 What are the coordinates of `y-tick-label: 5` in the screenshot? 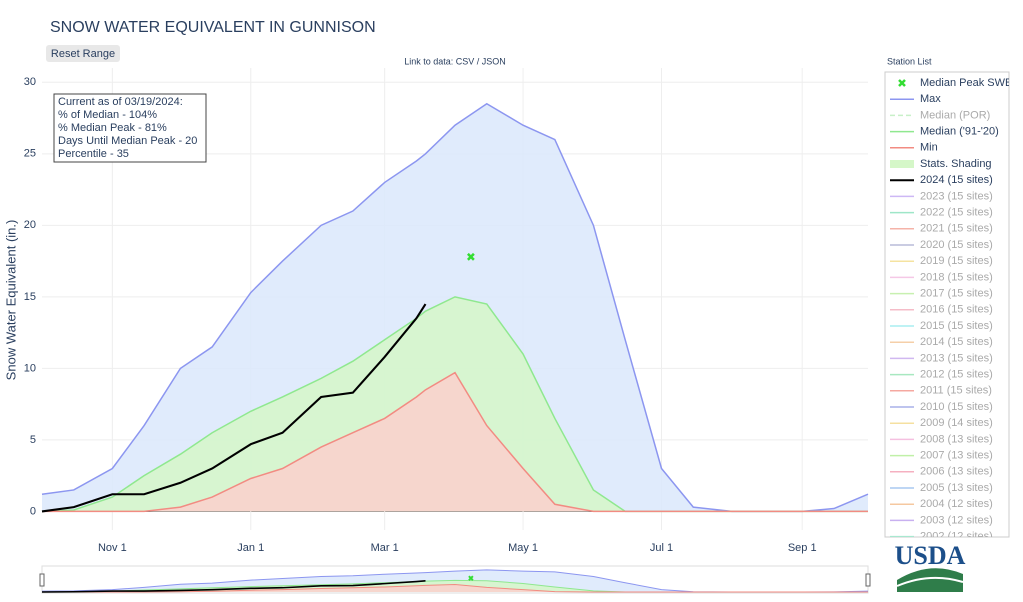 It's located at (33, 440).